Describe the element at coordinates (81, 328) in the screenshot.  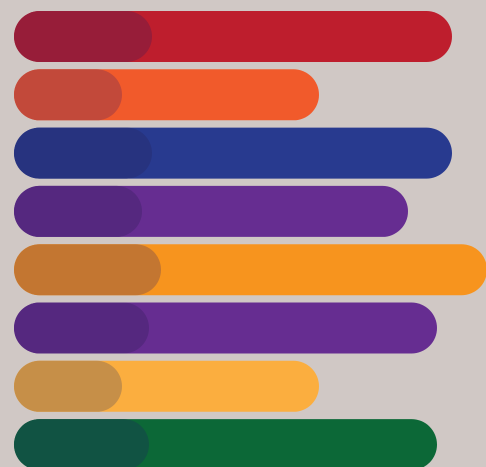
I see `bar-6-inner-segment` at that location.